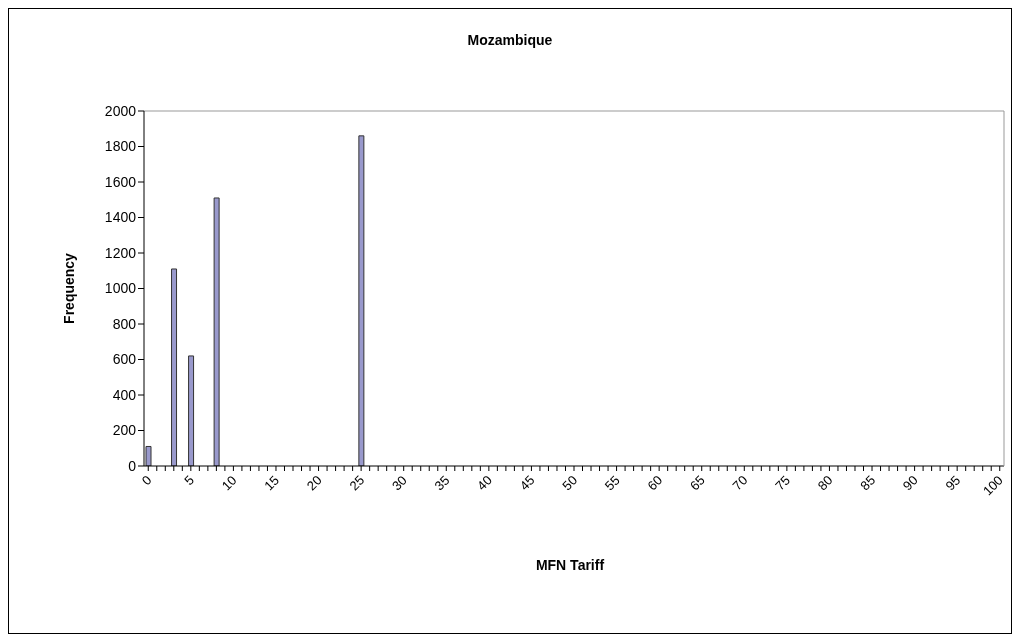 The width and height of the screenshot is (1020, 642). Describe the element at coordinates (655, 483) in the screenshot. I see `x-tick-label: 60` at that location.